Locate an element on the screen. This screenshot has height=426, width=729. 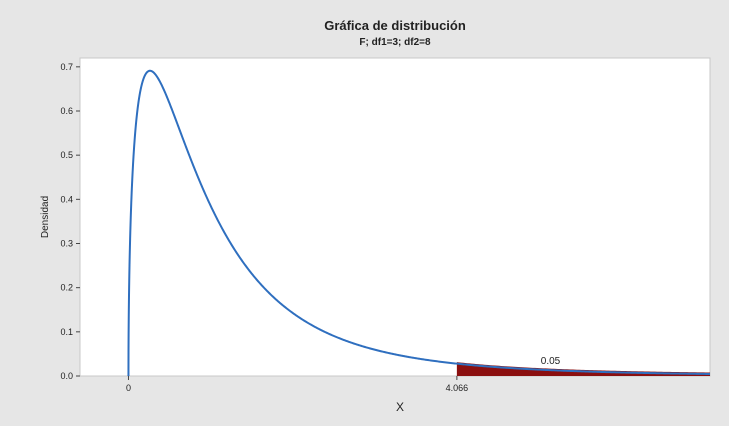
x-tick-label: 0 is located at coordinates (128, 388).